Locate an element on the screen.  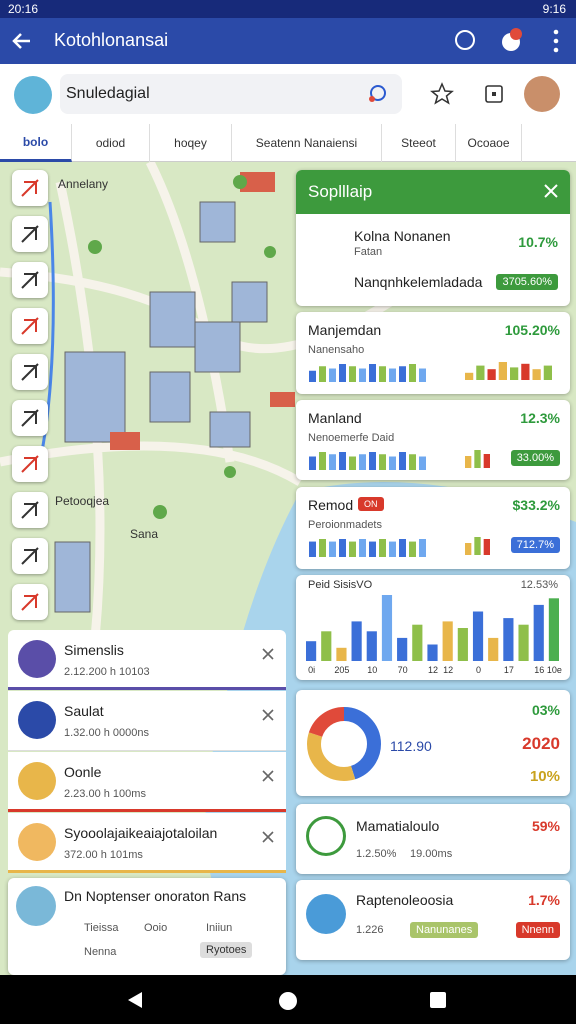
close-button is located at coordinates (551, 191).